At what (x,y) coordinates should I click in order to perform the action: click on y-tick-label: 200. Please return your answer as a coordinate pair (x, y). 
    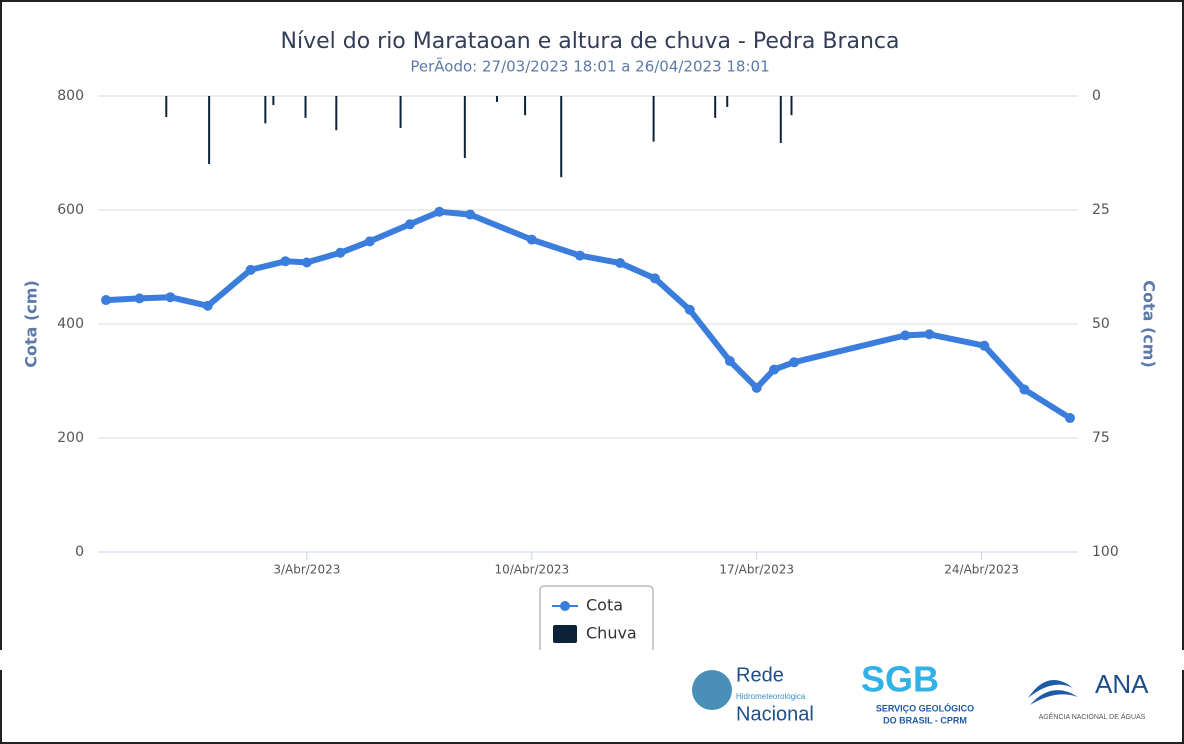
    Looking at the image, I should click on (70, 438).